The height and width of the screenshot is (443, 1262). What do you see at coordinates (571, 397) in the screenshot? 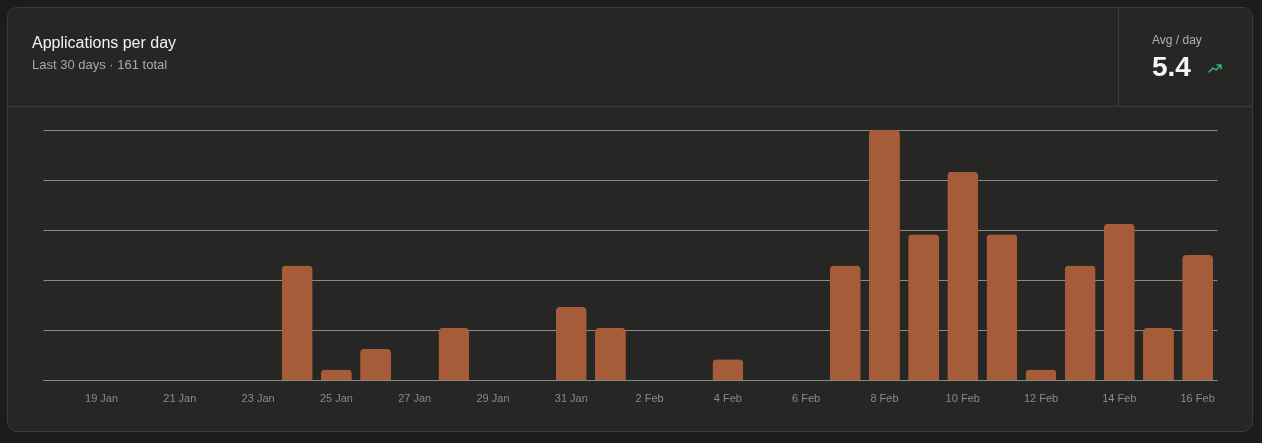
I see `x-tick-label: 31 Jan` at bounding box center [571, 397].